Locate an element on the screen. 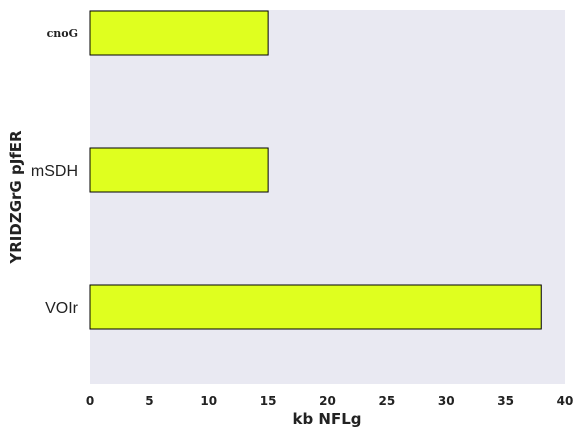 This screenshot has height=438, width=584. bar-mSDH is located at coordinates (179, 170).